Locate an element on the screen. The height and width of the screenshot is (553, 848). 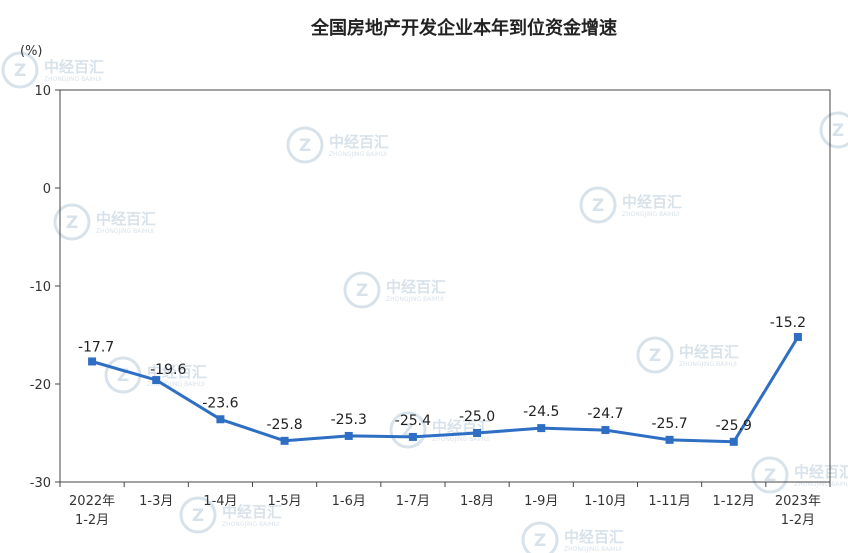
x-tick-label: 1-6月 is located at coordinates (349, 501).